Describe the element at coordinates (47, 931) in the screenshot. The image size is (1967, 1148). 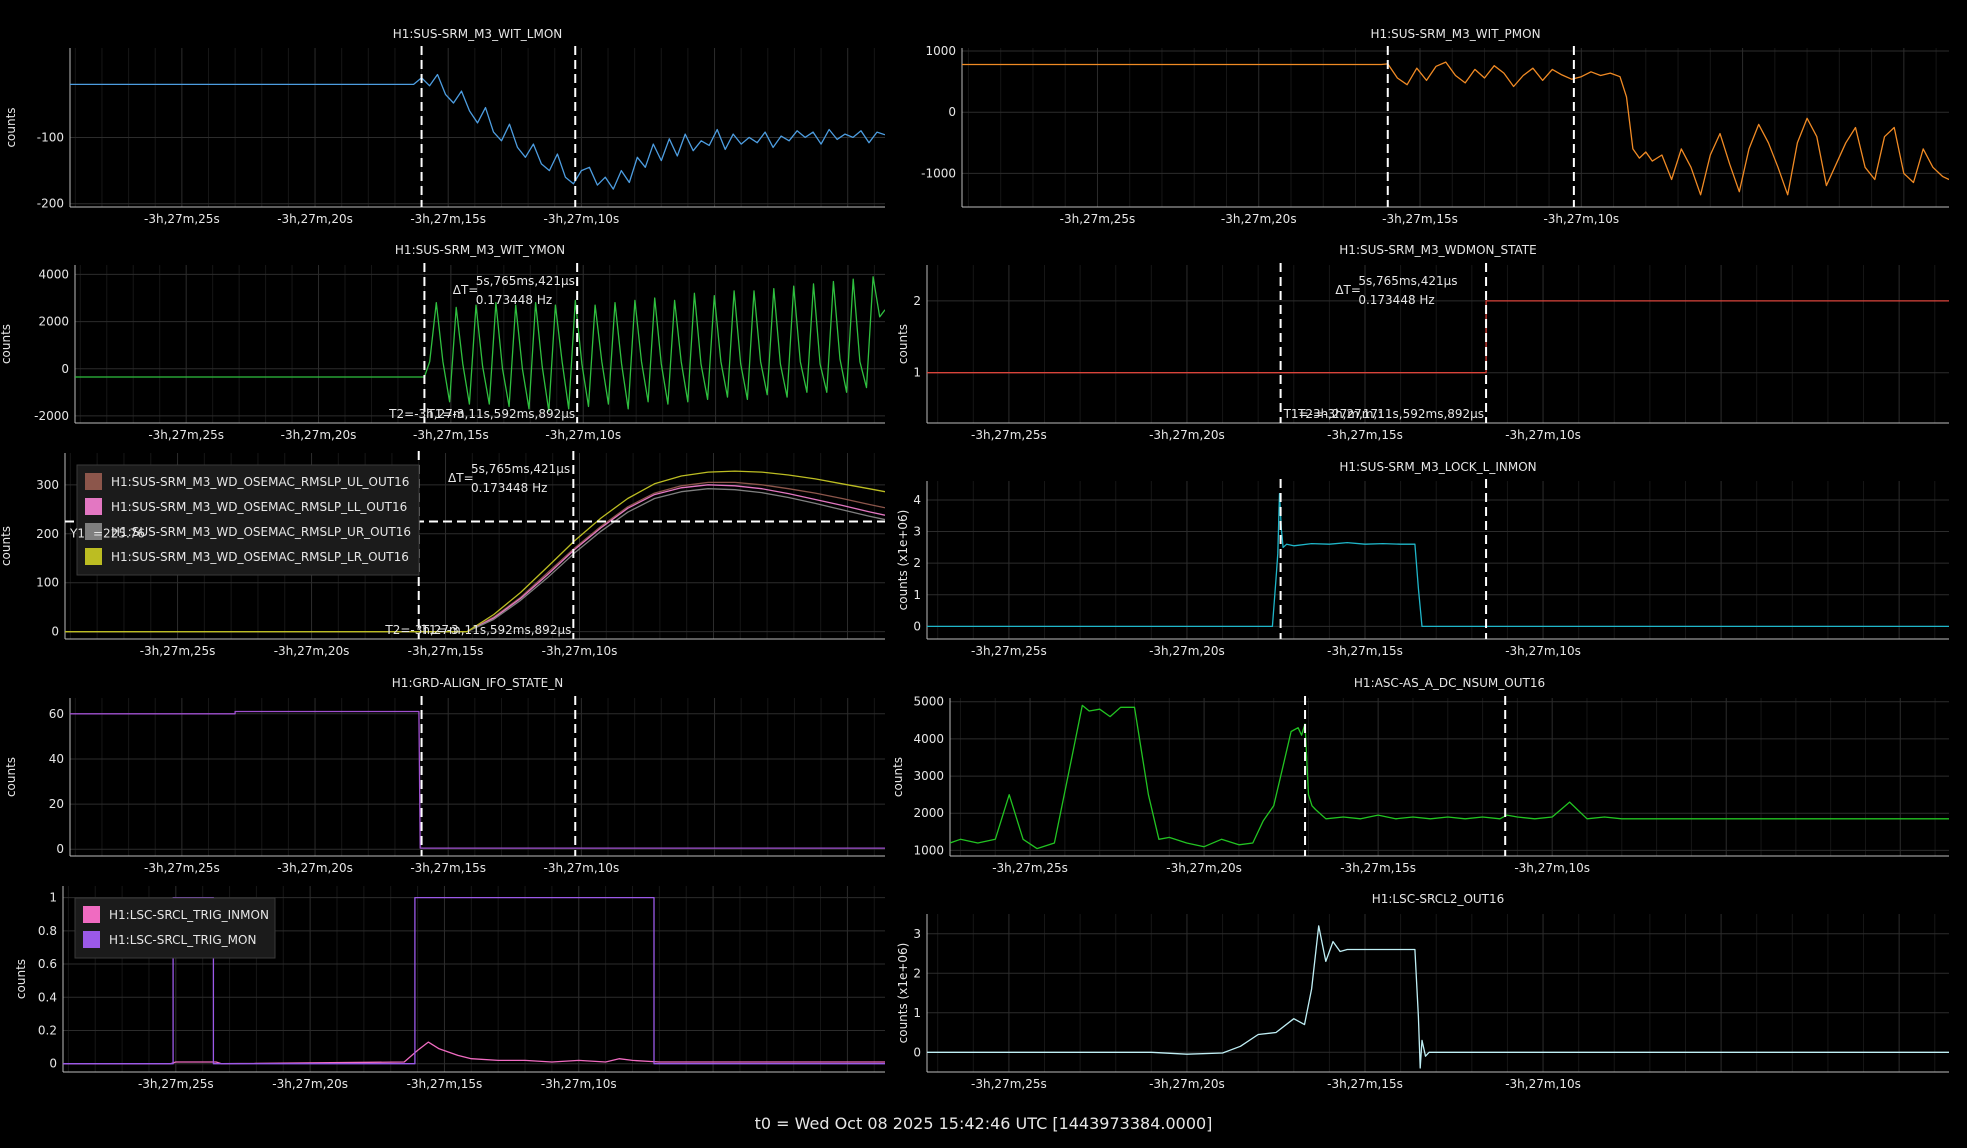
I see `y-tick-label: 0.8` at that location.